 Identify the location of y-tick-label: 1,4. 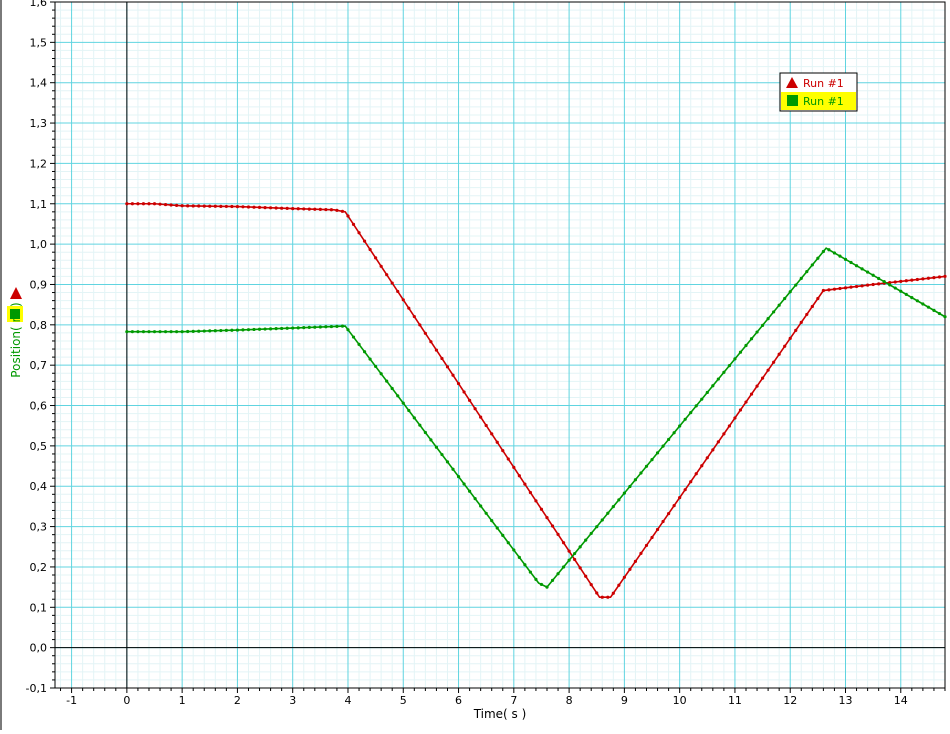
(39, 83).